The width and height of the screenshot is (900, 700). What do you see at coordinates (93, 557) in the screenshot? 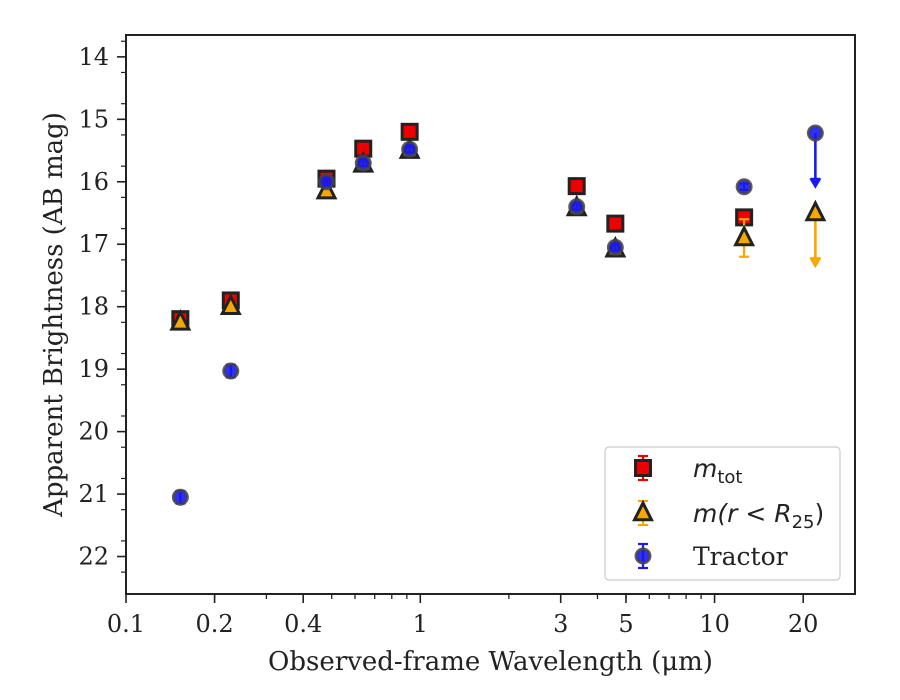
I see `y-tick-label: 22` at bounding box center [93, 557].